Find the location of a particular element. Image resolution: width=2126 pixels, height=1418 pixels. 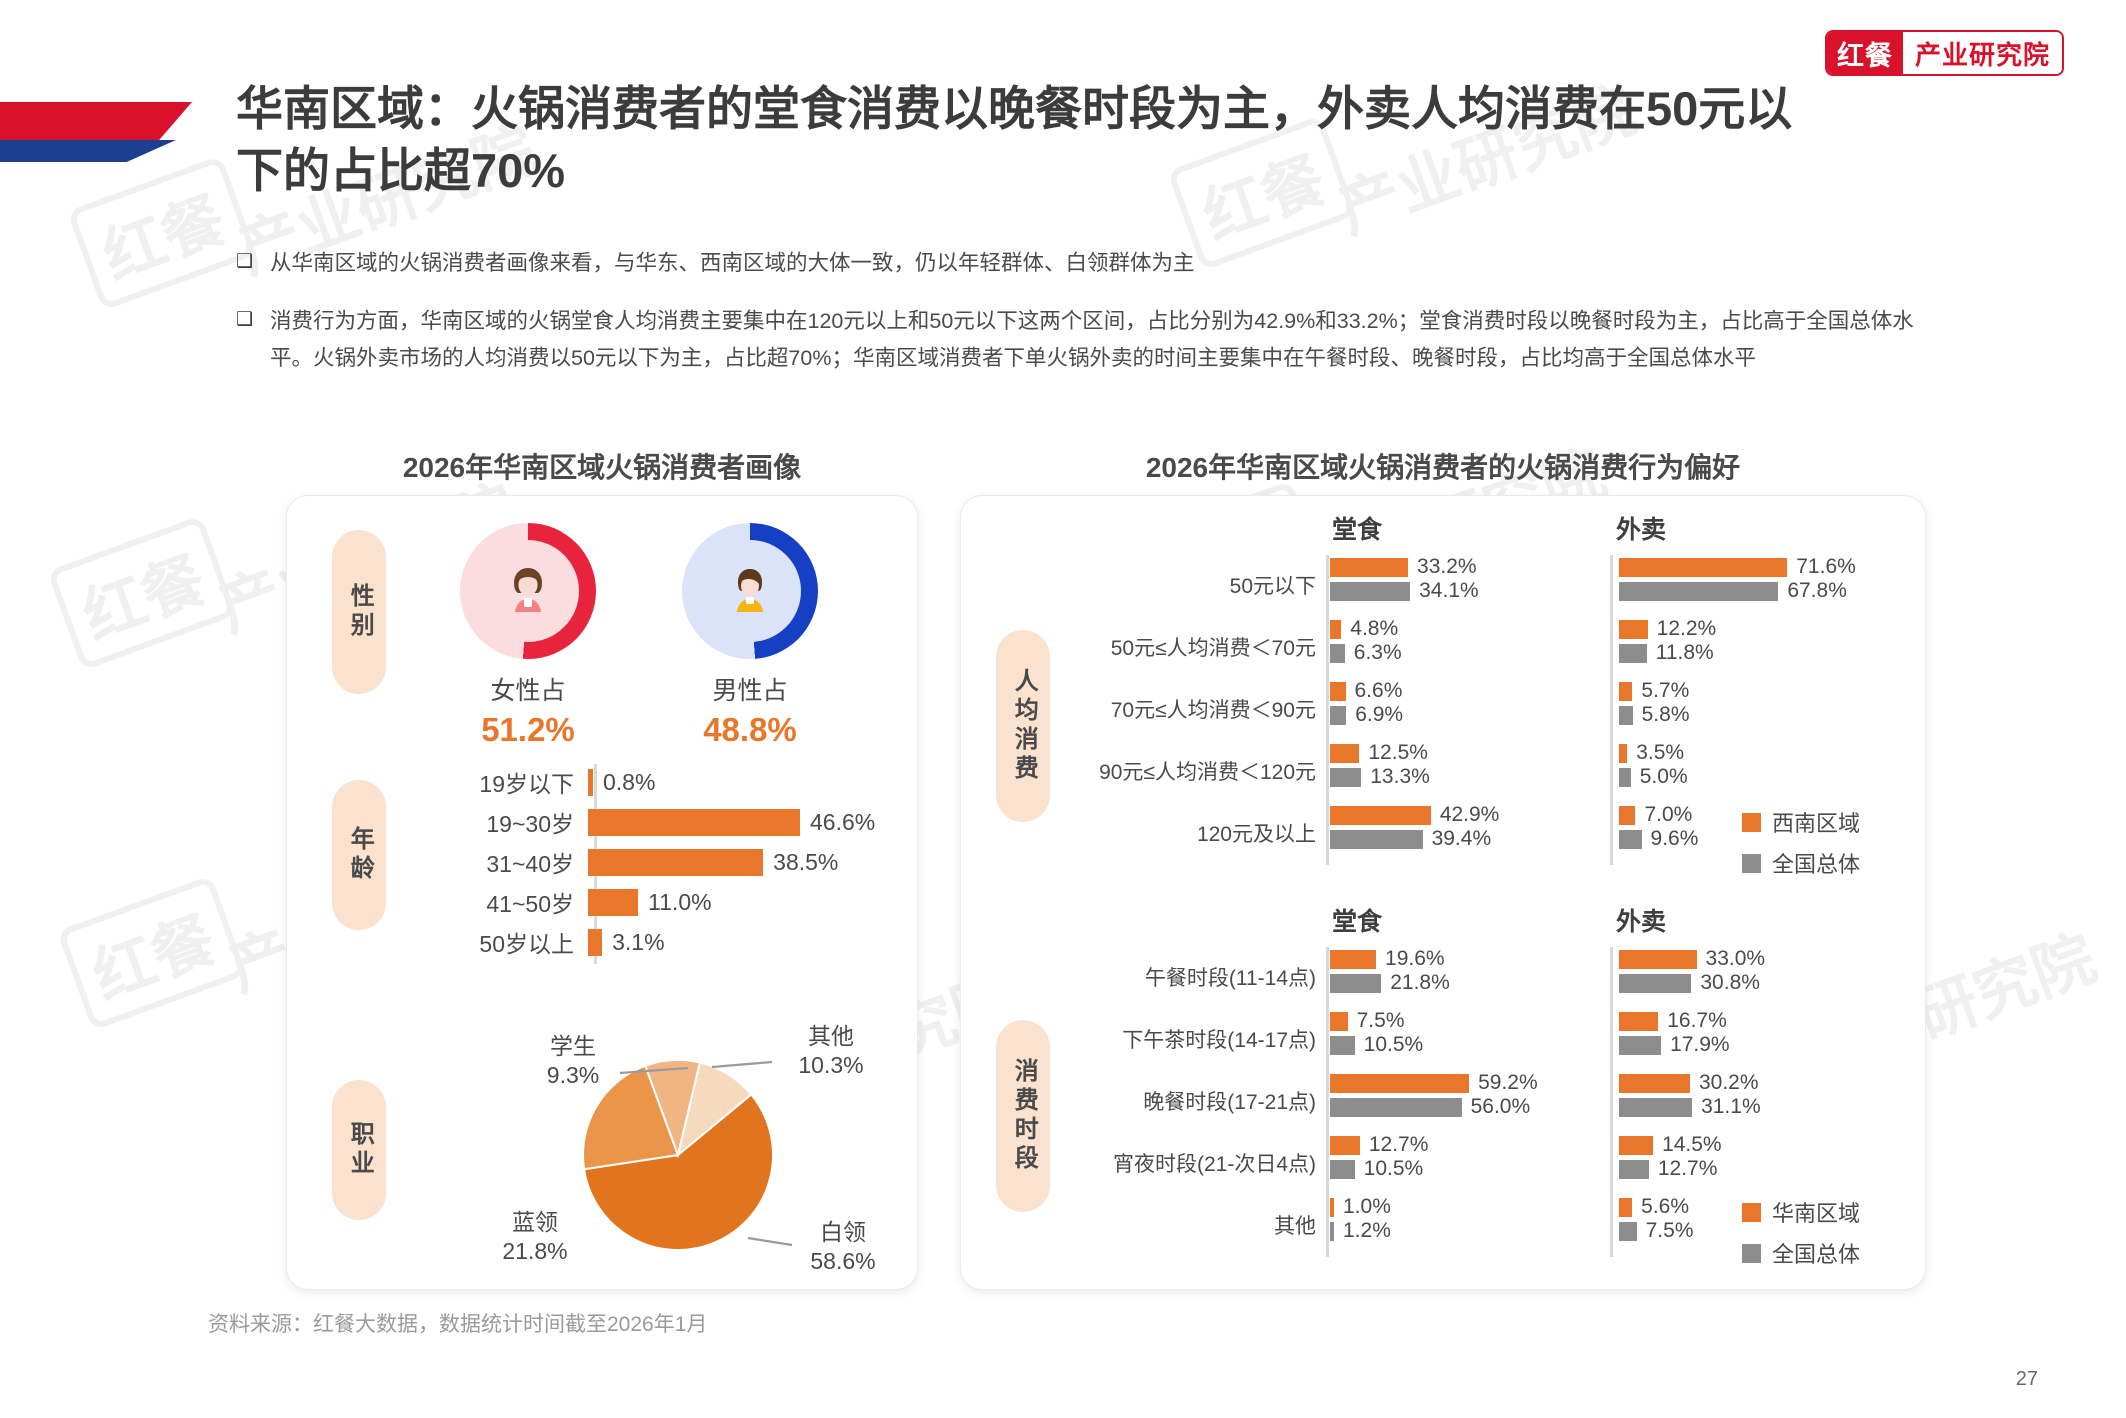

bar-category-label: 晚餐时段(17-21点) is located at coordinates (1229, 1102).